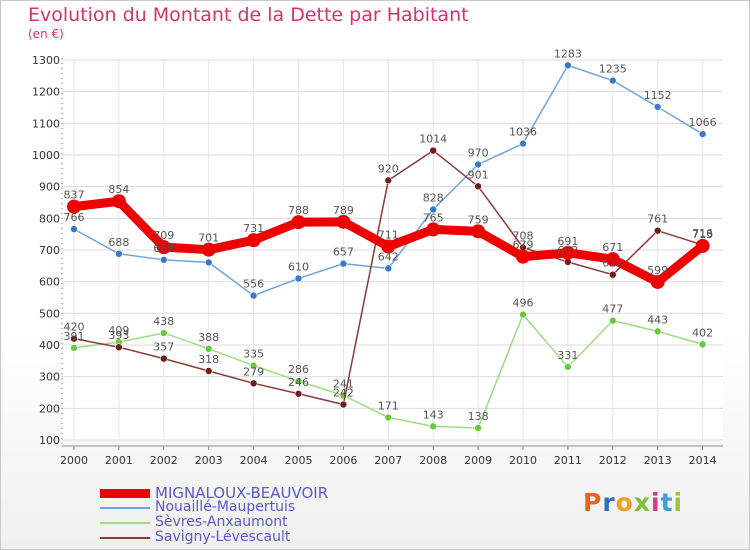 The height and width of the screenshot is (550, 750). Describe the element at coordinates (209, 460) in the screenshot. I see `x-tick-label: 2003` at that location.